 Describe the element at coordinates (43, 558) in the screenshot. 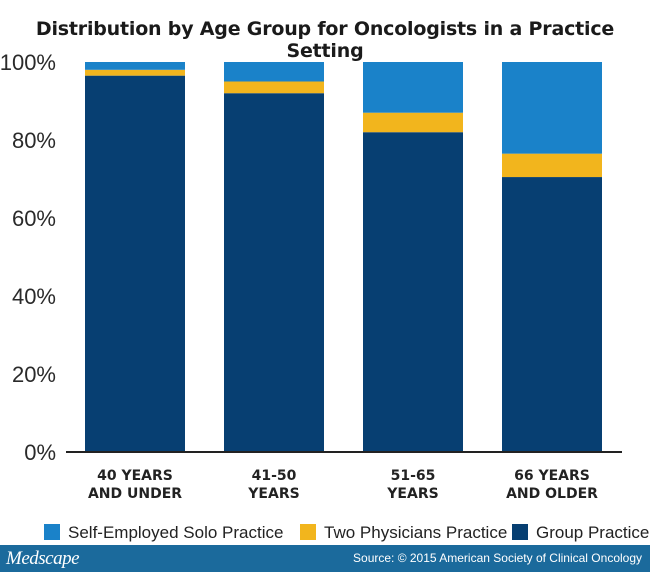

I see `medscape-logo: Medscape` at that location.